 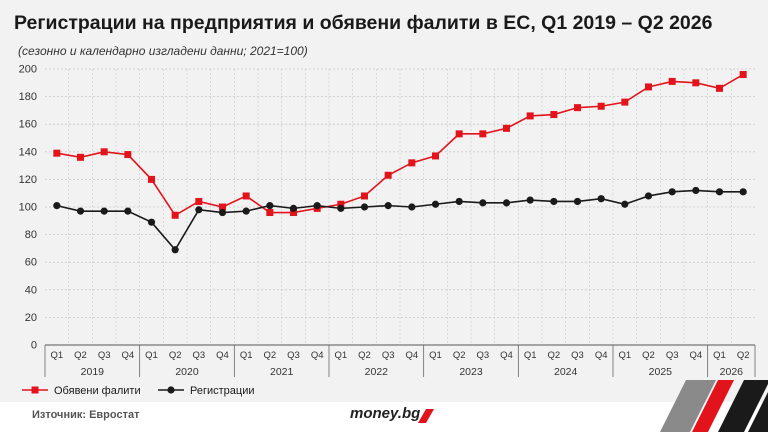 What do you see at coordinates (28, 70) in the screenshot?
I see `y-tick-label: 200` at bounding box center [28, 70].